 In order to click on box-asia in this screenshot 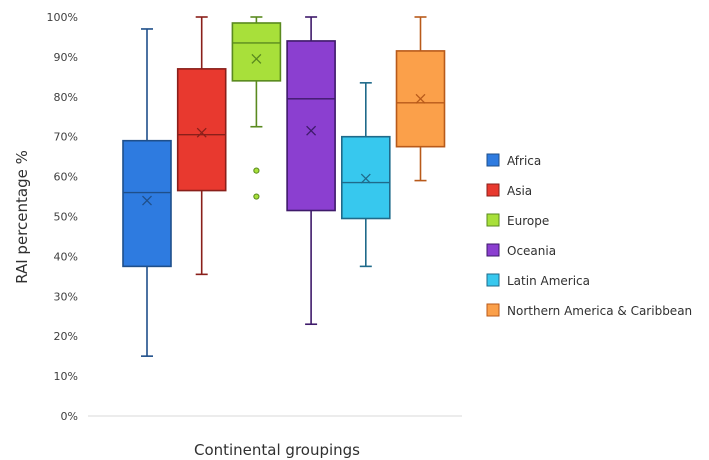, I will do `click(201, 146)`.